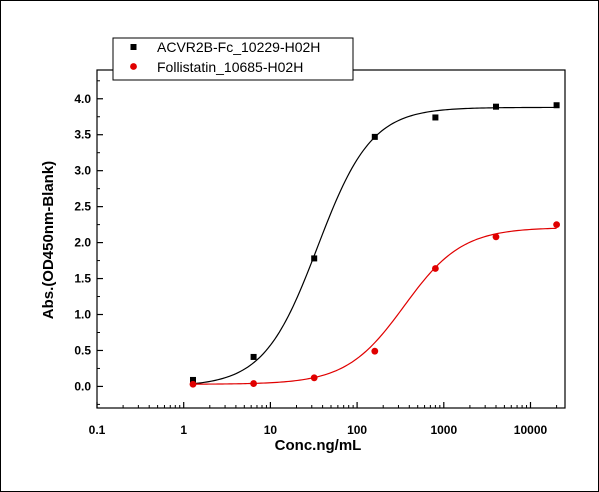  I want to click on y-axis-ticks: 0.0 0.5 1.0 1.5 2.0 2.5 3.0 3.5 4.0, so click(88, 242).